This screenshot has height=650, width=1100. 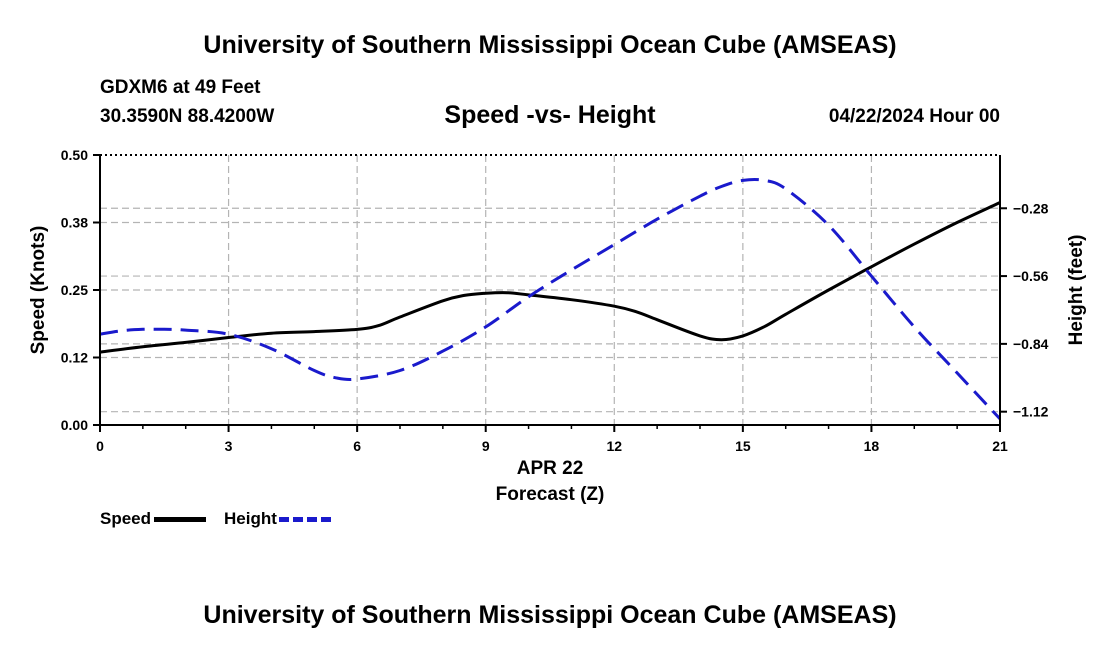 I want to click on x-tick-label: 9, so click(x=486, y=446).